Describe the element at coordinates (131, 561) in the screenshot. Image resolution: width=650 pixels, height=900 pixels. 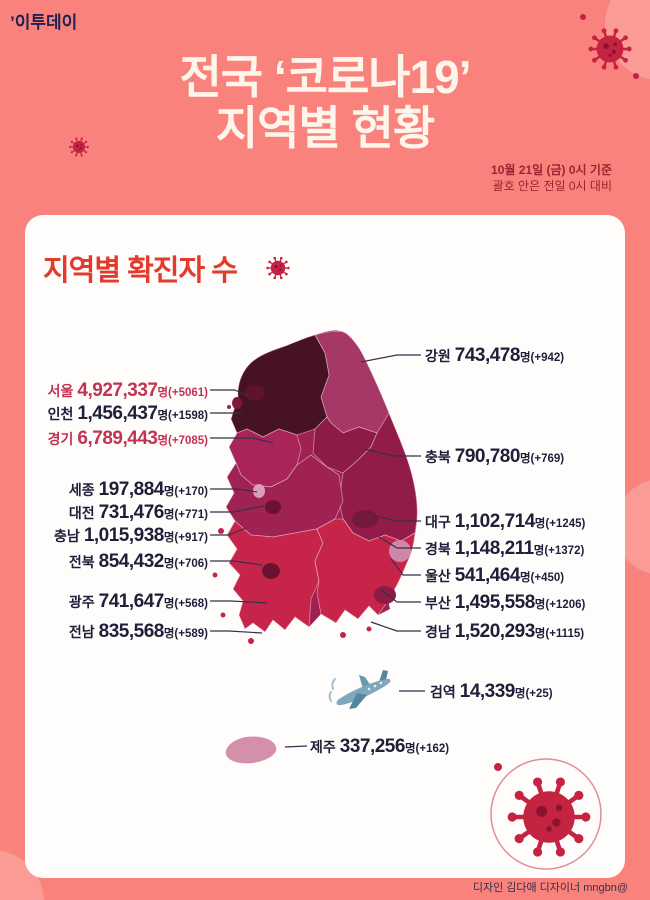
I see `region-value: 854,432` at that location.